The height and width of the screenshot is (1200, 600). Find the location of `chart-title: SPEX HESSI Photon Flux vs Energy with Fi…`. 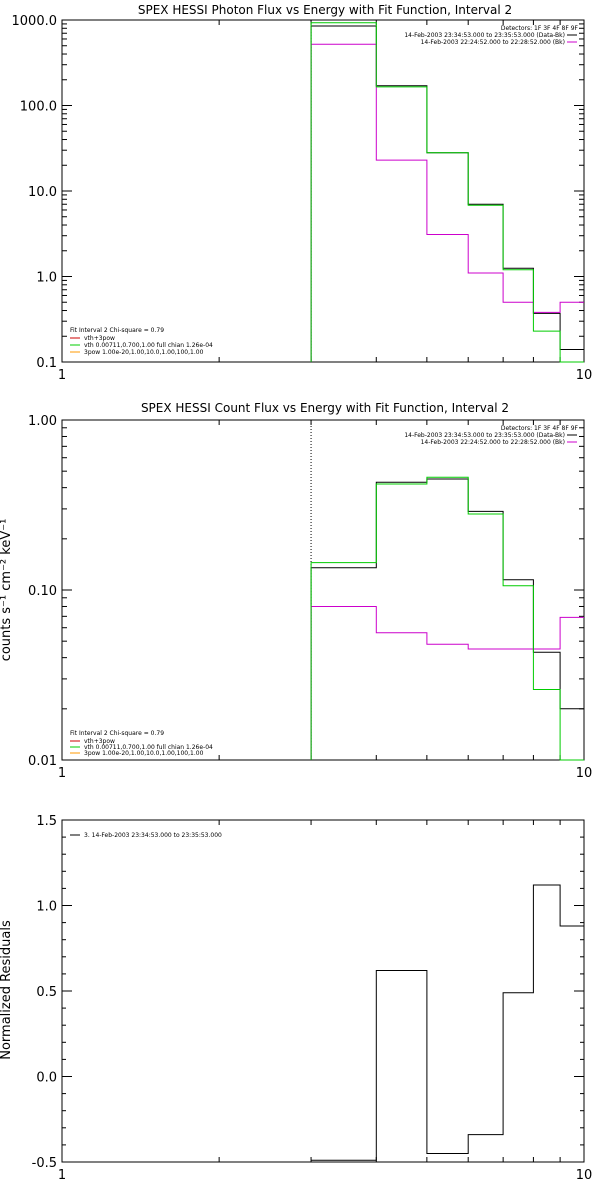

chart-title: SPEX HESSI Photon Flux vs Energy with Fi… is located at coordinates (325, 10).